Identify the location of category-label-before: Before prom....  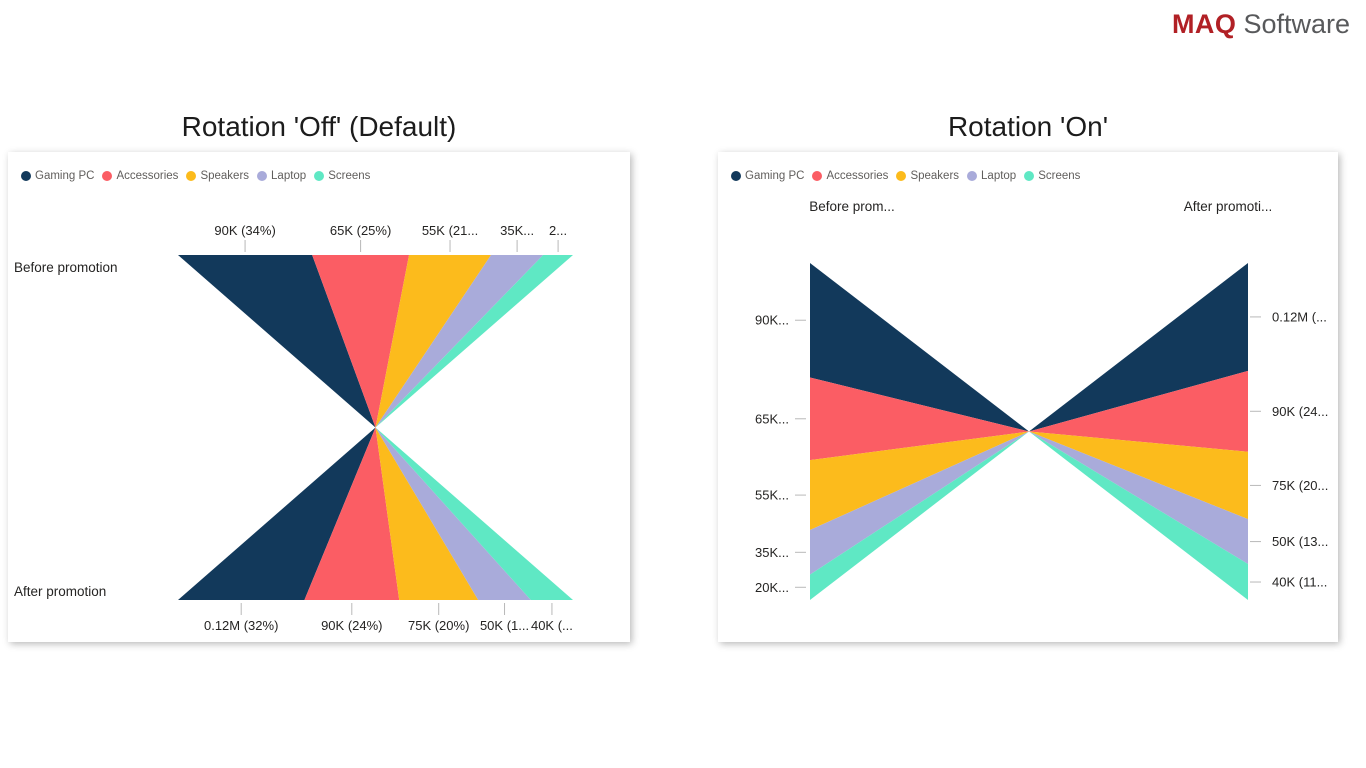
(852, 206).